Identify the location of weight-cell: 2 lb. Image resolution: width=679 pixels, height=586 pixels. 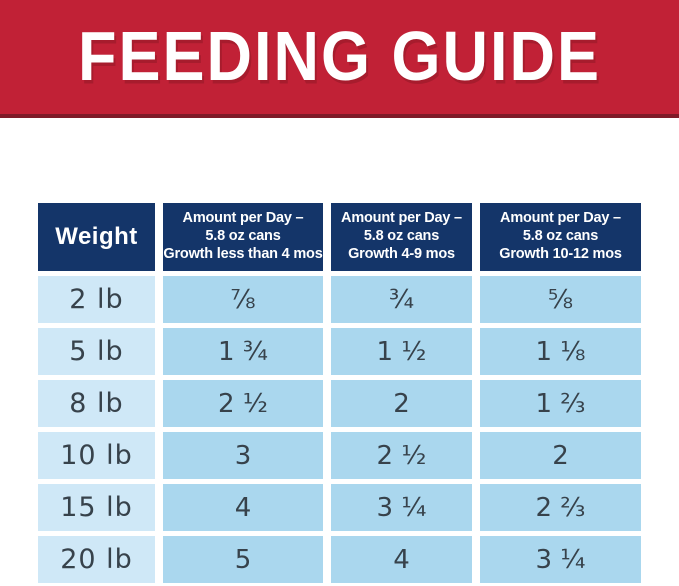
(96, 299).